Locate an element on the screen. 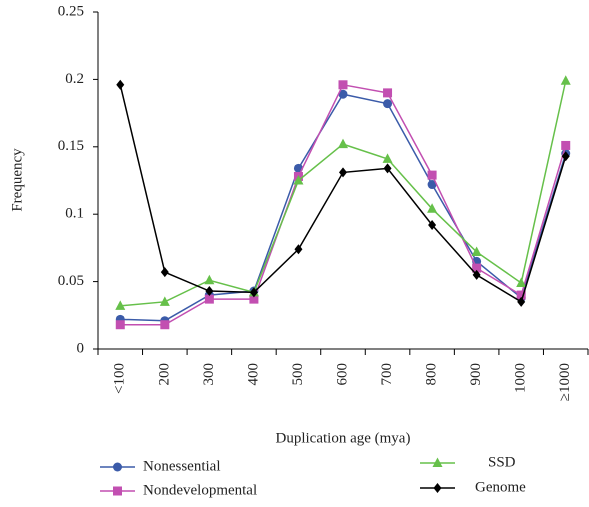 The height and width of the screenshot is (507, 589). y-tick-label: 0.2 is located at coordinates (74, 79).